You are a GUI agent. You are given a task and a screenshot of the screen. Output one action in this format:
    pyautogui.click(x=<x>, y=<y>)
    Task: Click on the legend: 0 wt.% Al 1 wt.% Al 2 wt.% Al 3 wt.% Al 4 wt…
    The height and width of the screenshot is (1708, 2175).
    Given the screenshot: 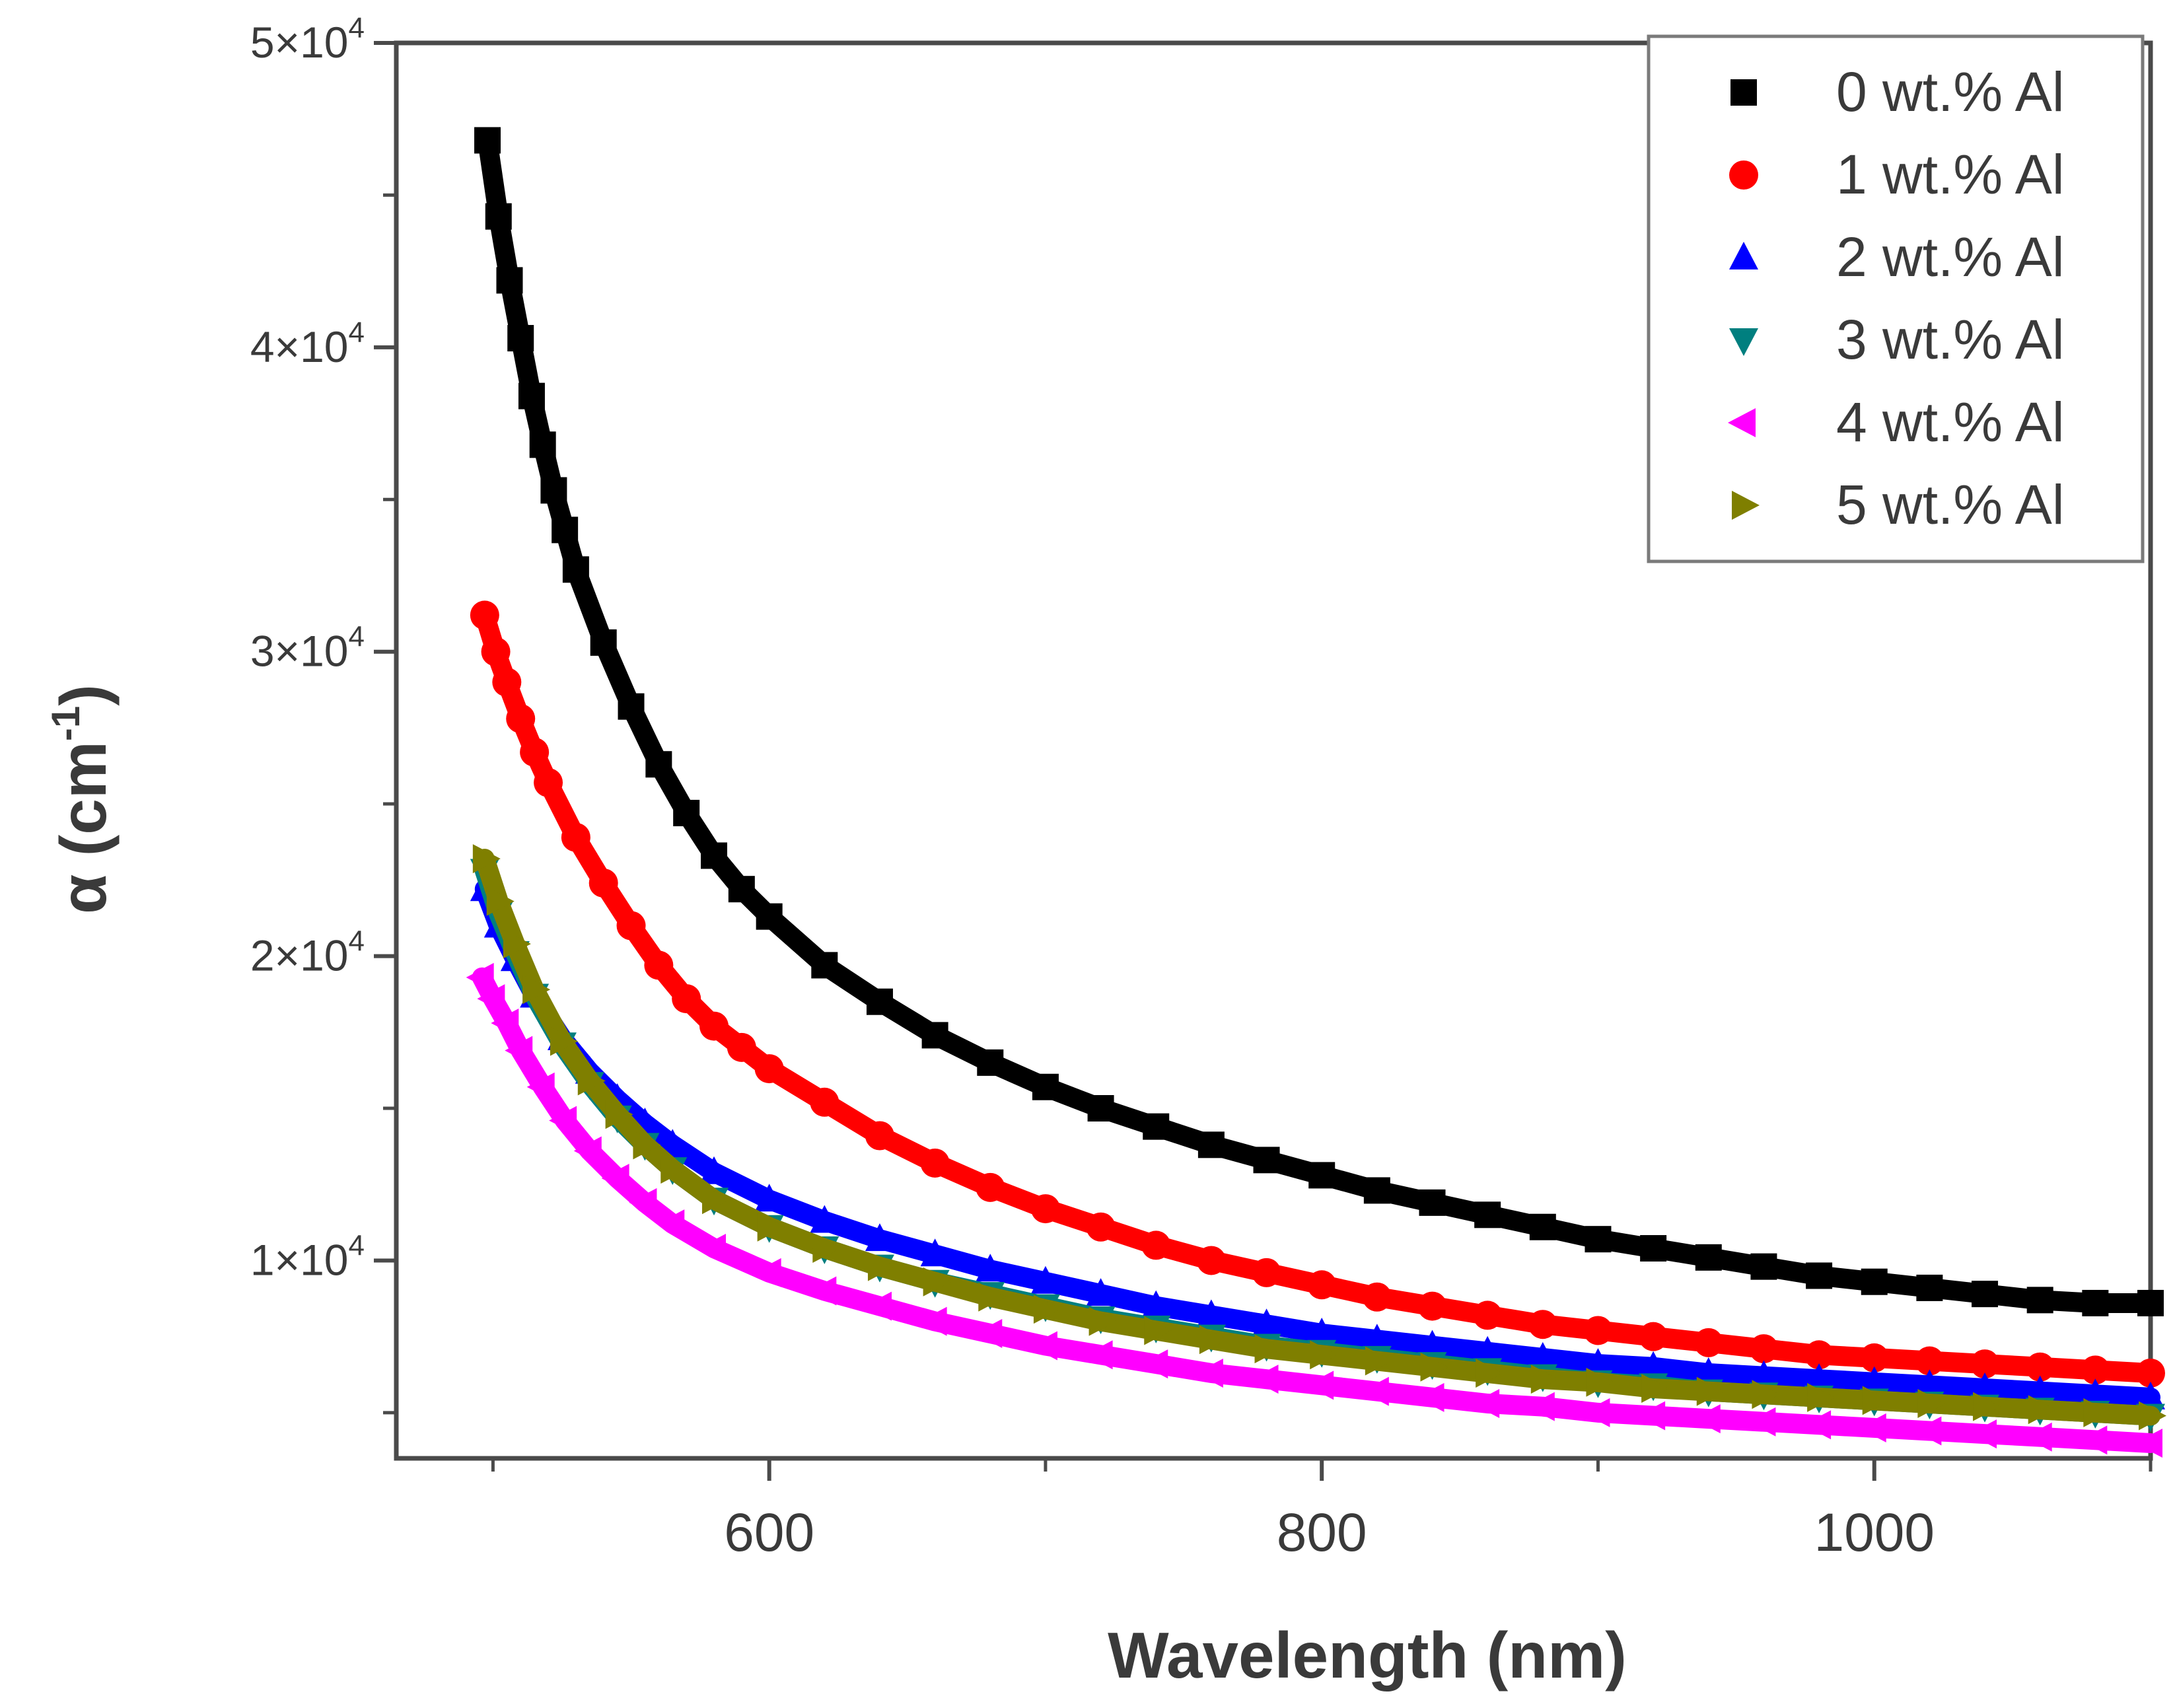 What is the action you would take?
    pyautogui.click(x=1896, y=298)
    